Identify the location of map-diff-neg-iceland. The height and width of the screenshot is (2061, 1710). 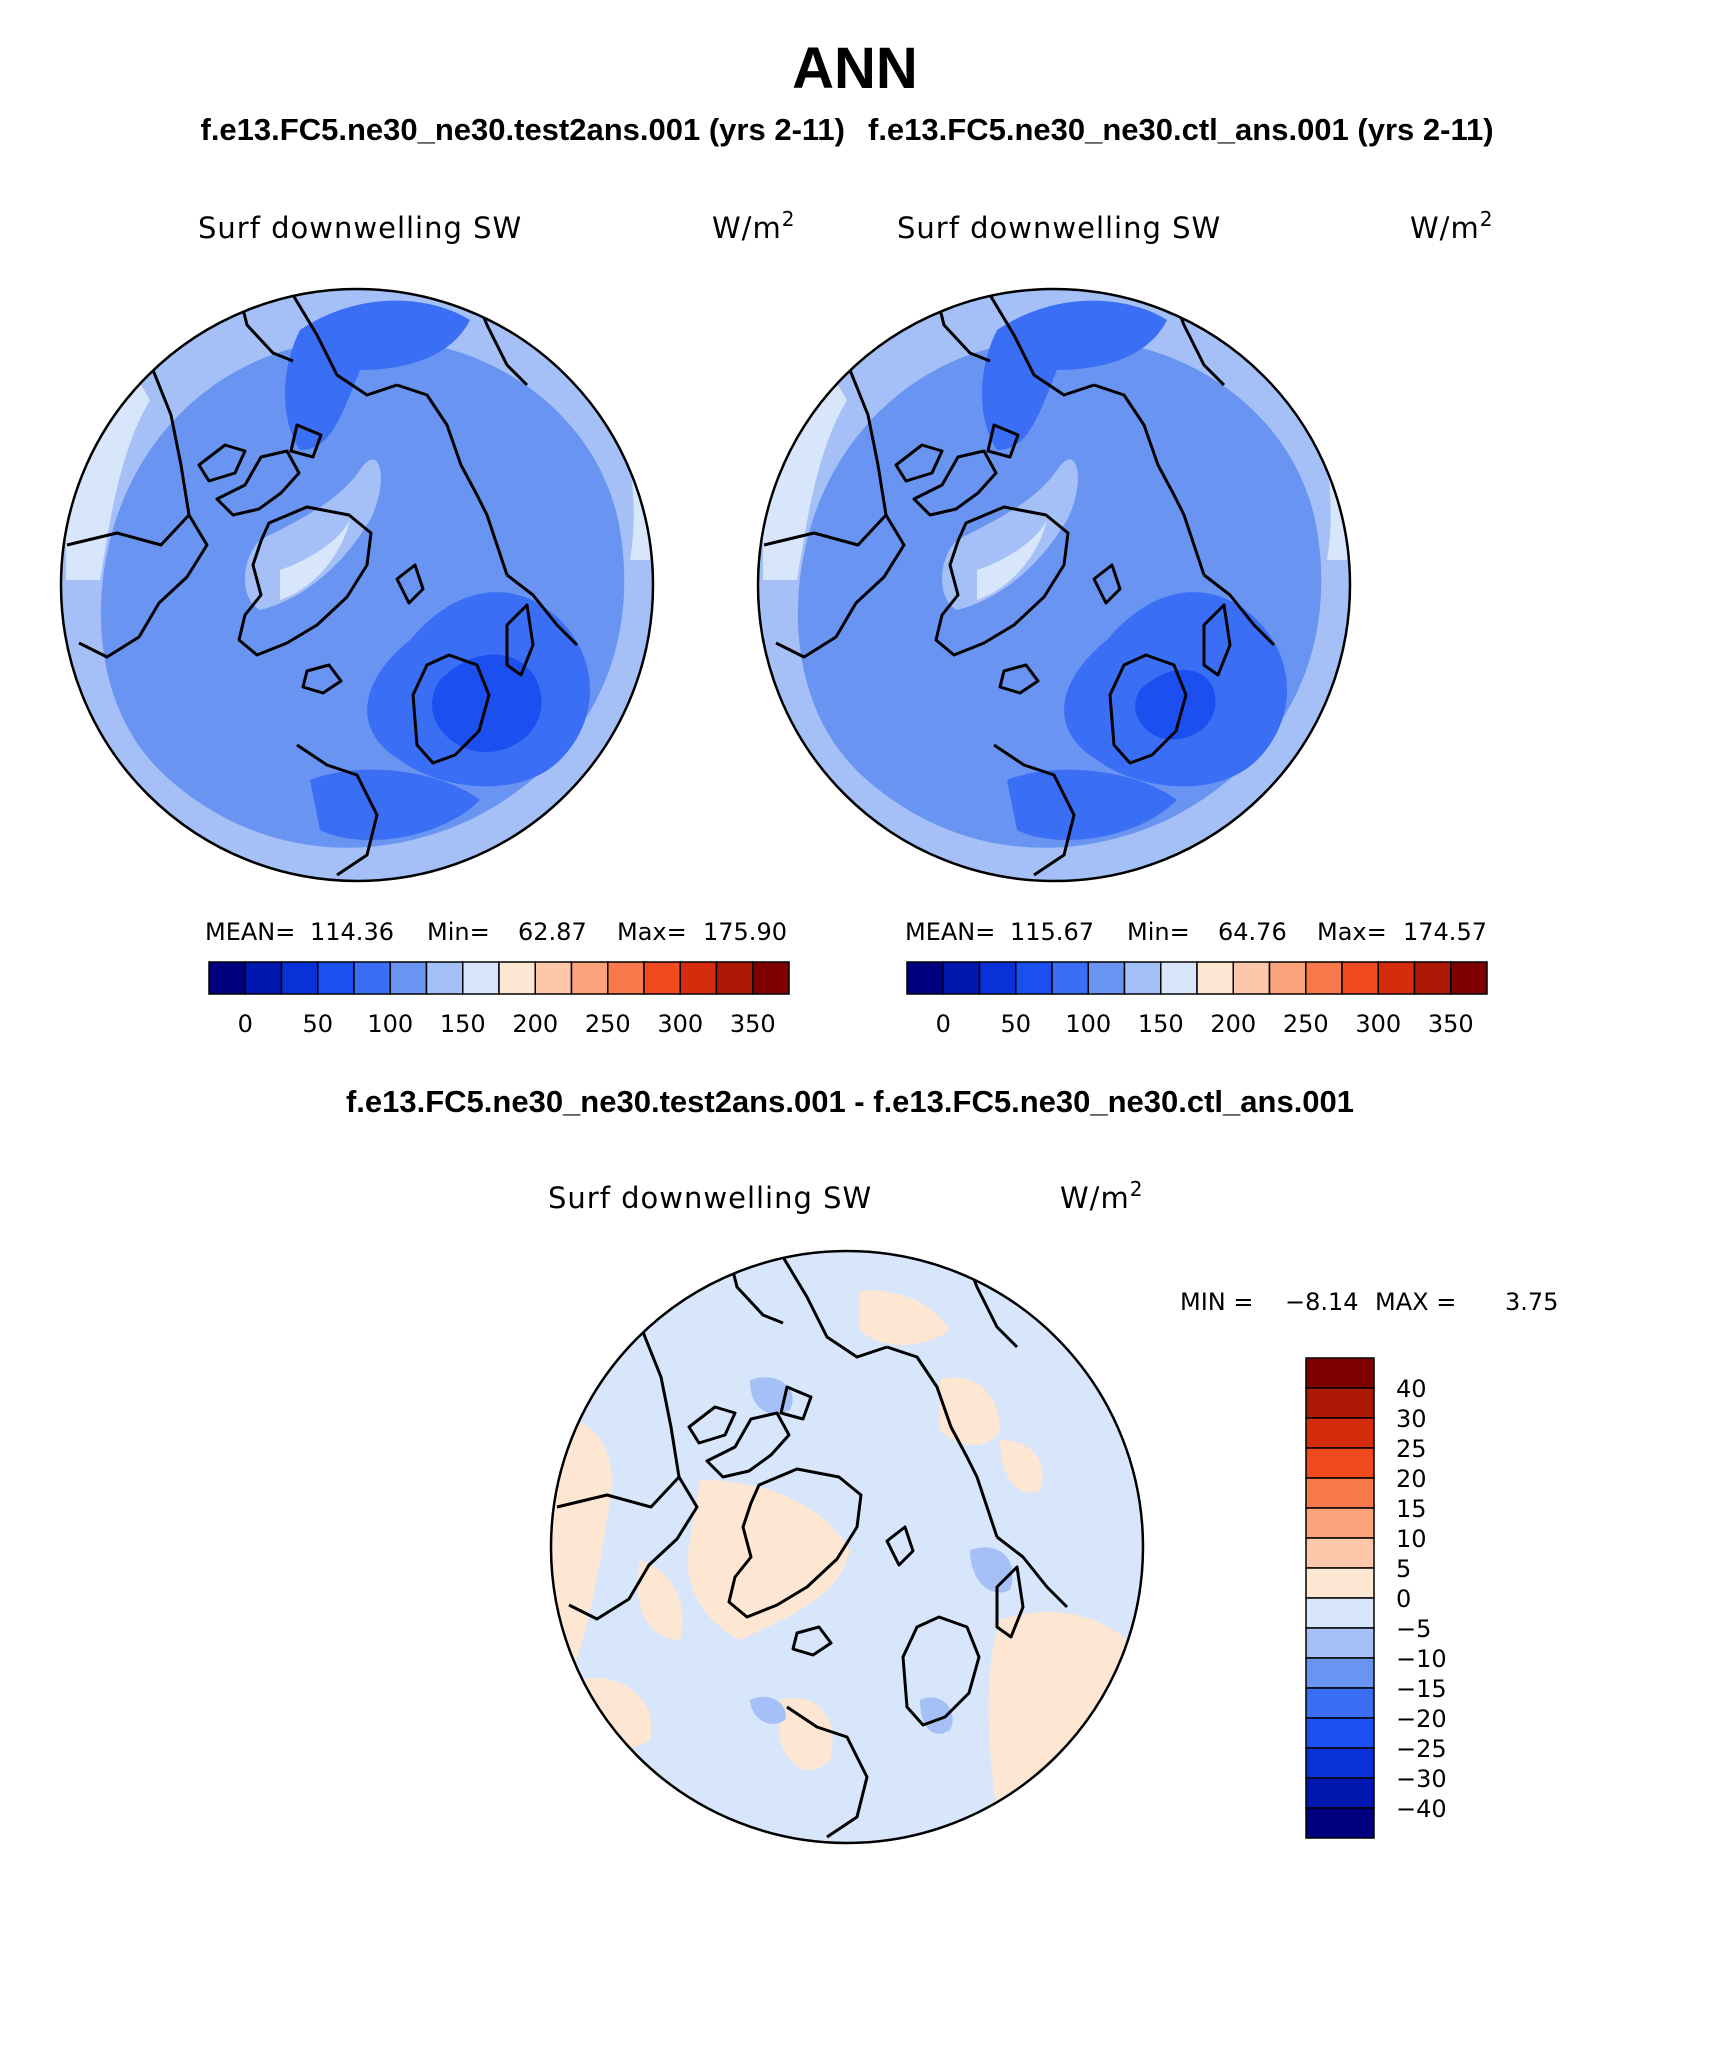
(768, 1710).